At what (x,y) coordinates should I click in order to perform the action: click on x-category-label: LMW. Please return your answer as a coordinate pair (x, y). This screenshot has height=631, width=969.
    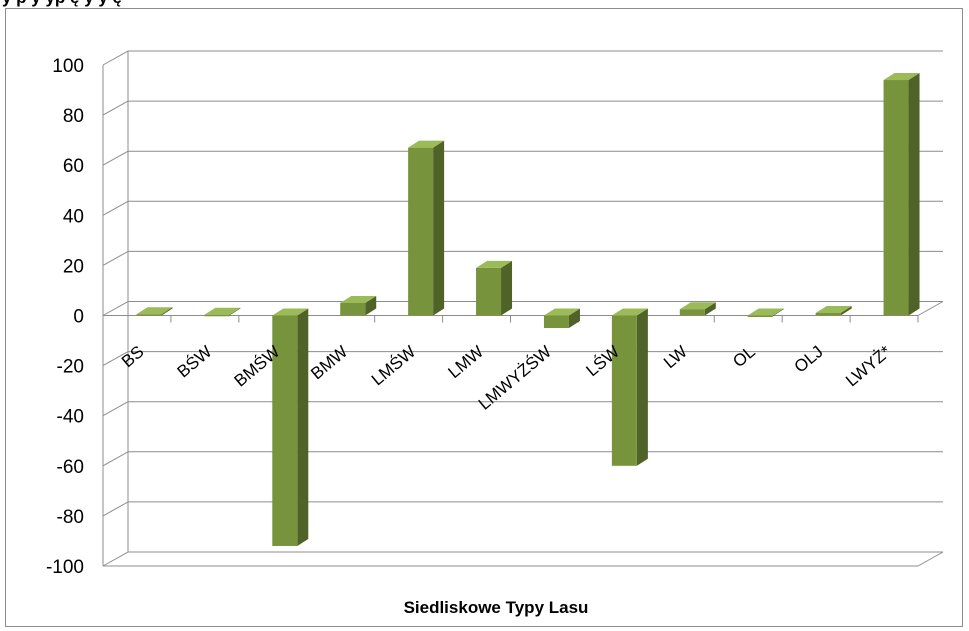
    Looking at the image, I should click on (466, 362).